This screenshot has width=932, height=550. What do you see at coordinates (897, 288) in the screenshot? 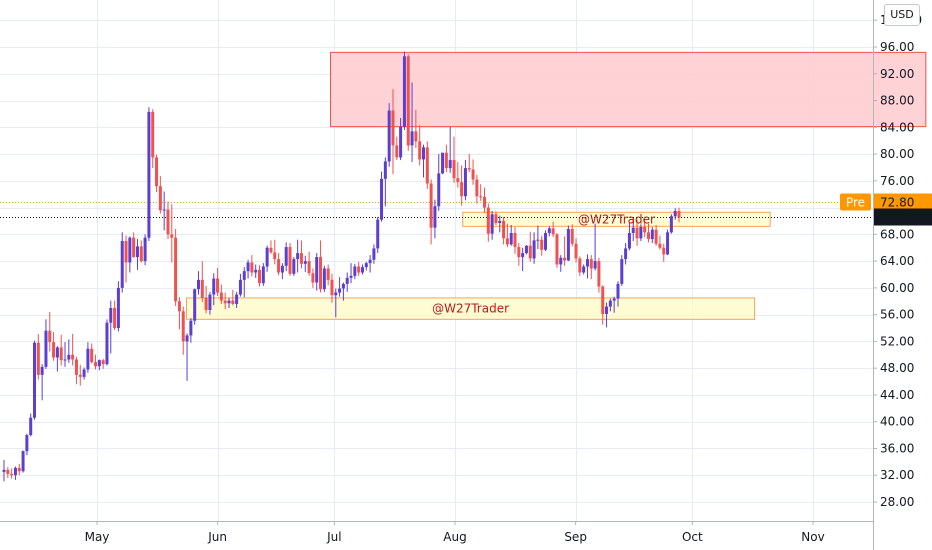
I see `y-tick-label: 60.00` at bounding box center [897, 288].